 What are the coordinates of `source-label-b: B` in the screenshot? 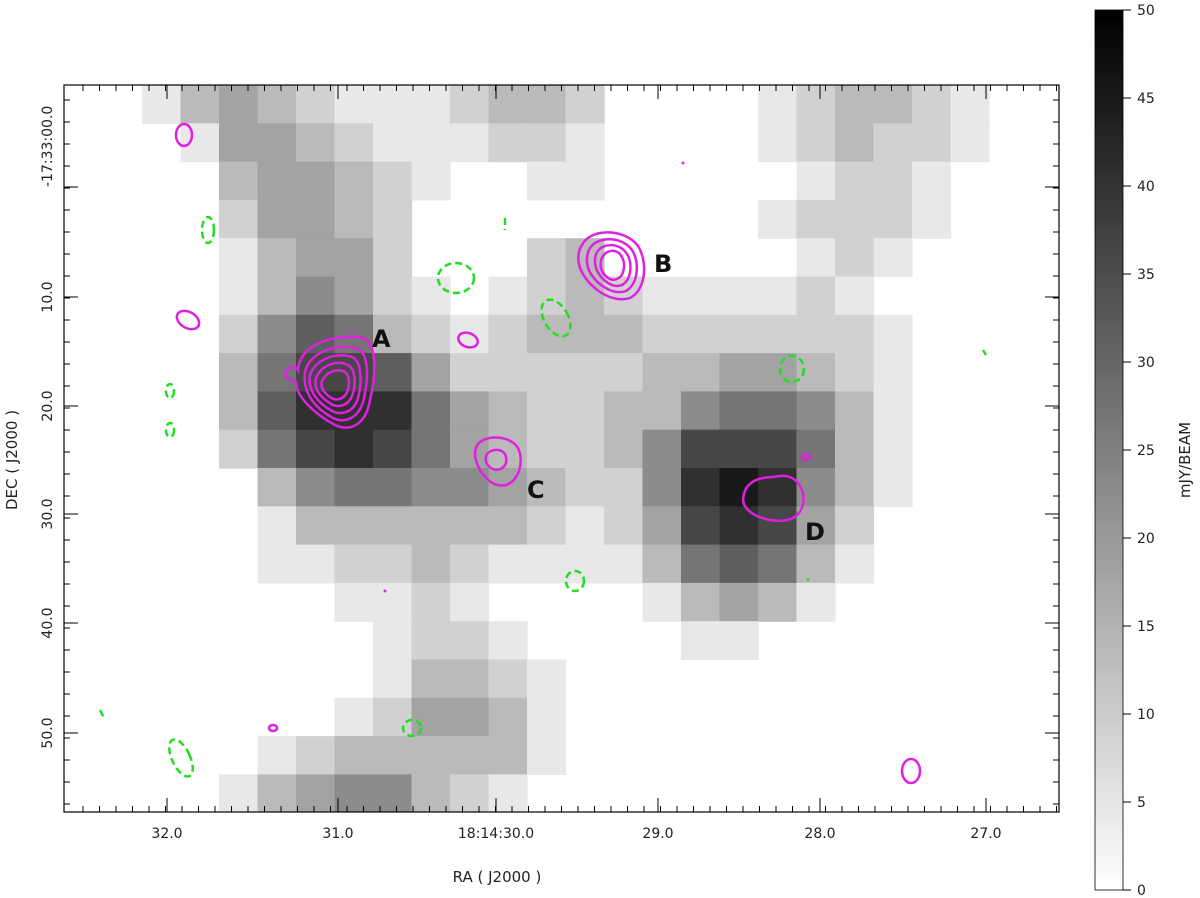 It's located at (663, 264).